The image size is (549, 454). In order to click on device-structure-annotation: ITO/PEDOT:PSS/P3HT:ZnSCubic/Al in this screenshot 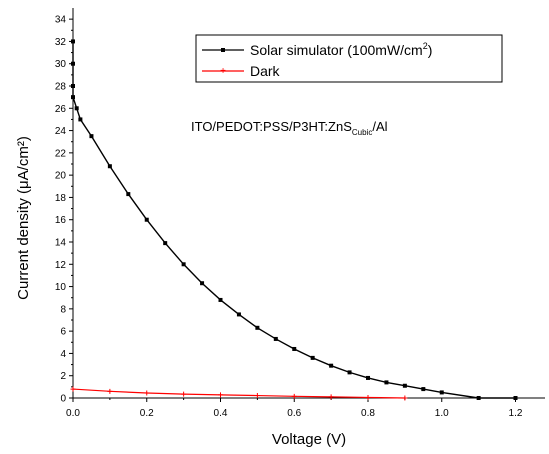, I will do `click(289, 128)`.